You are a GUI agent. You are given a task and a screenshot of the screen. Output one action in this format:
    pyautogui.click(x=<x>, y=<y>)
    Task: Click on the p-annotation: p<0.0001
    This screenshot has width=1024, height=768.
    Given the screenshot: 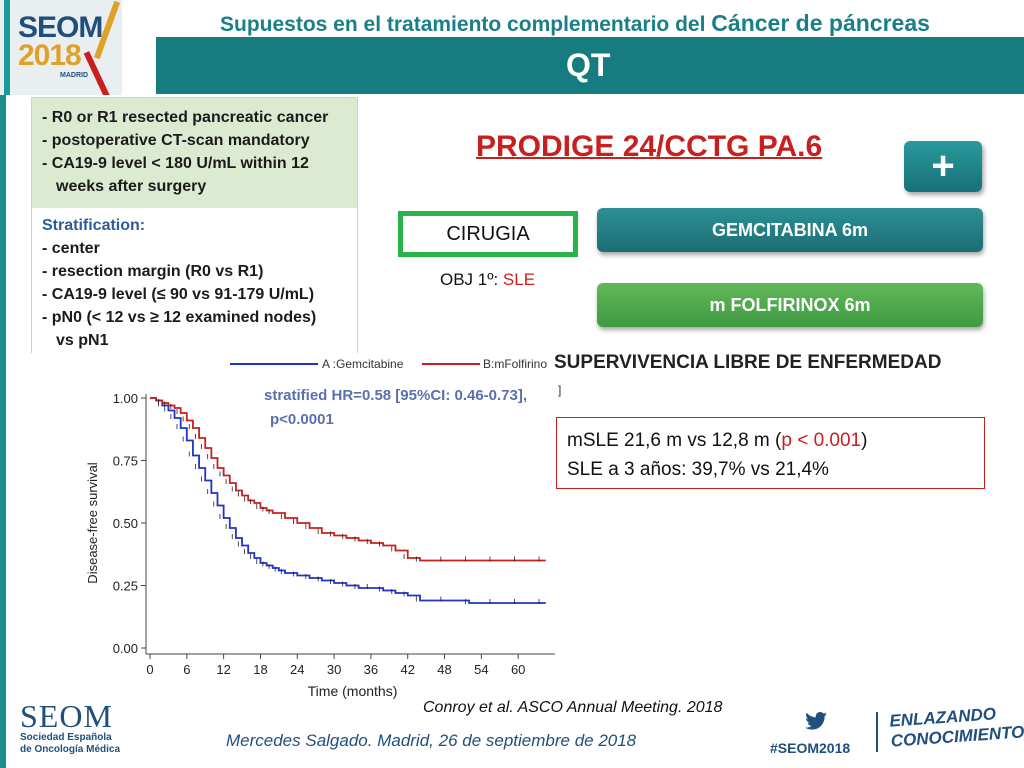 What is the action you would take?
    pyautogui.click(x=302, y=419)
    